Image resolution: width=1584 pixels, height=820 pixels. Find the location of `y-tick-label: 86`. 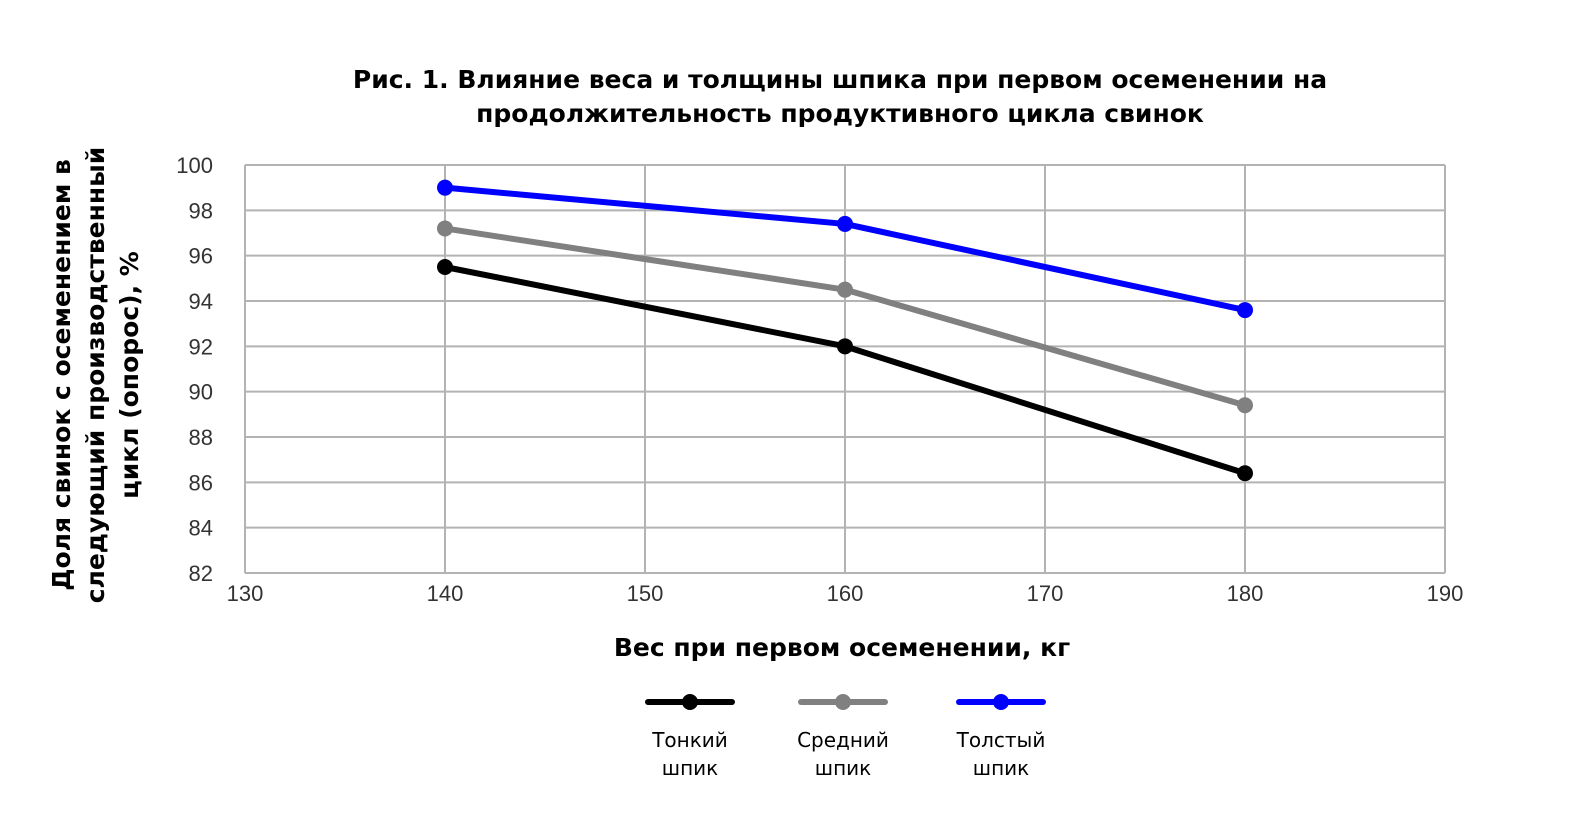

y-tick-label: 86 is located at coordinates (201, 482).